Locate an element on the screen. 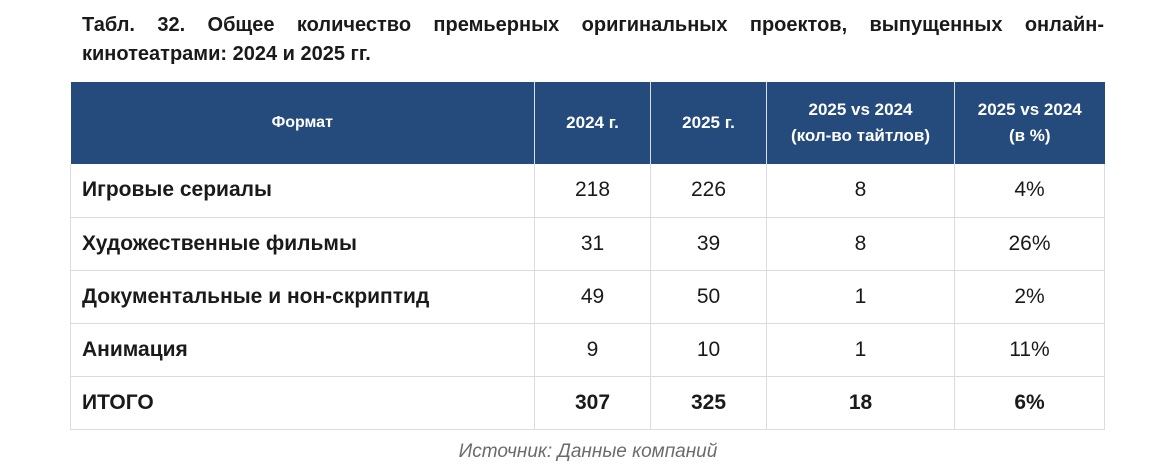 This screenshot has width=1176, height=475. value-2025-cell: 10 is located at coordinates (708, 350).